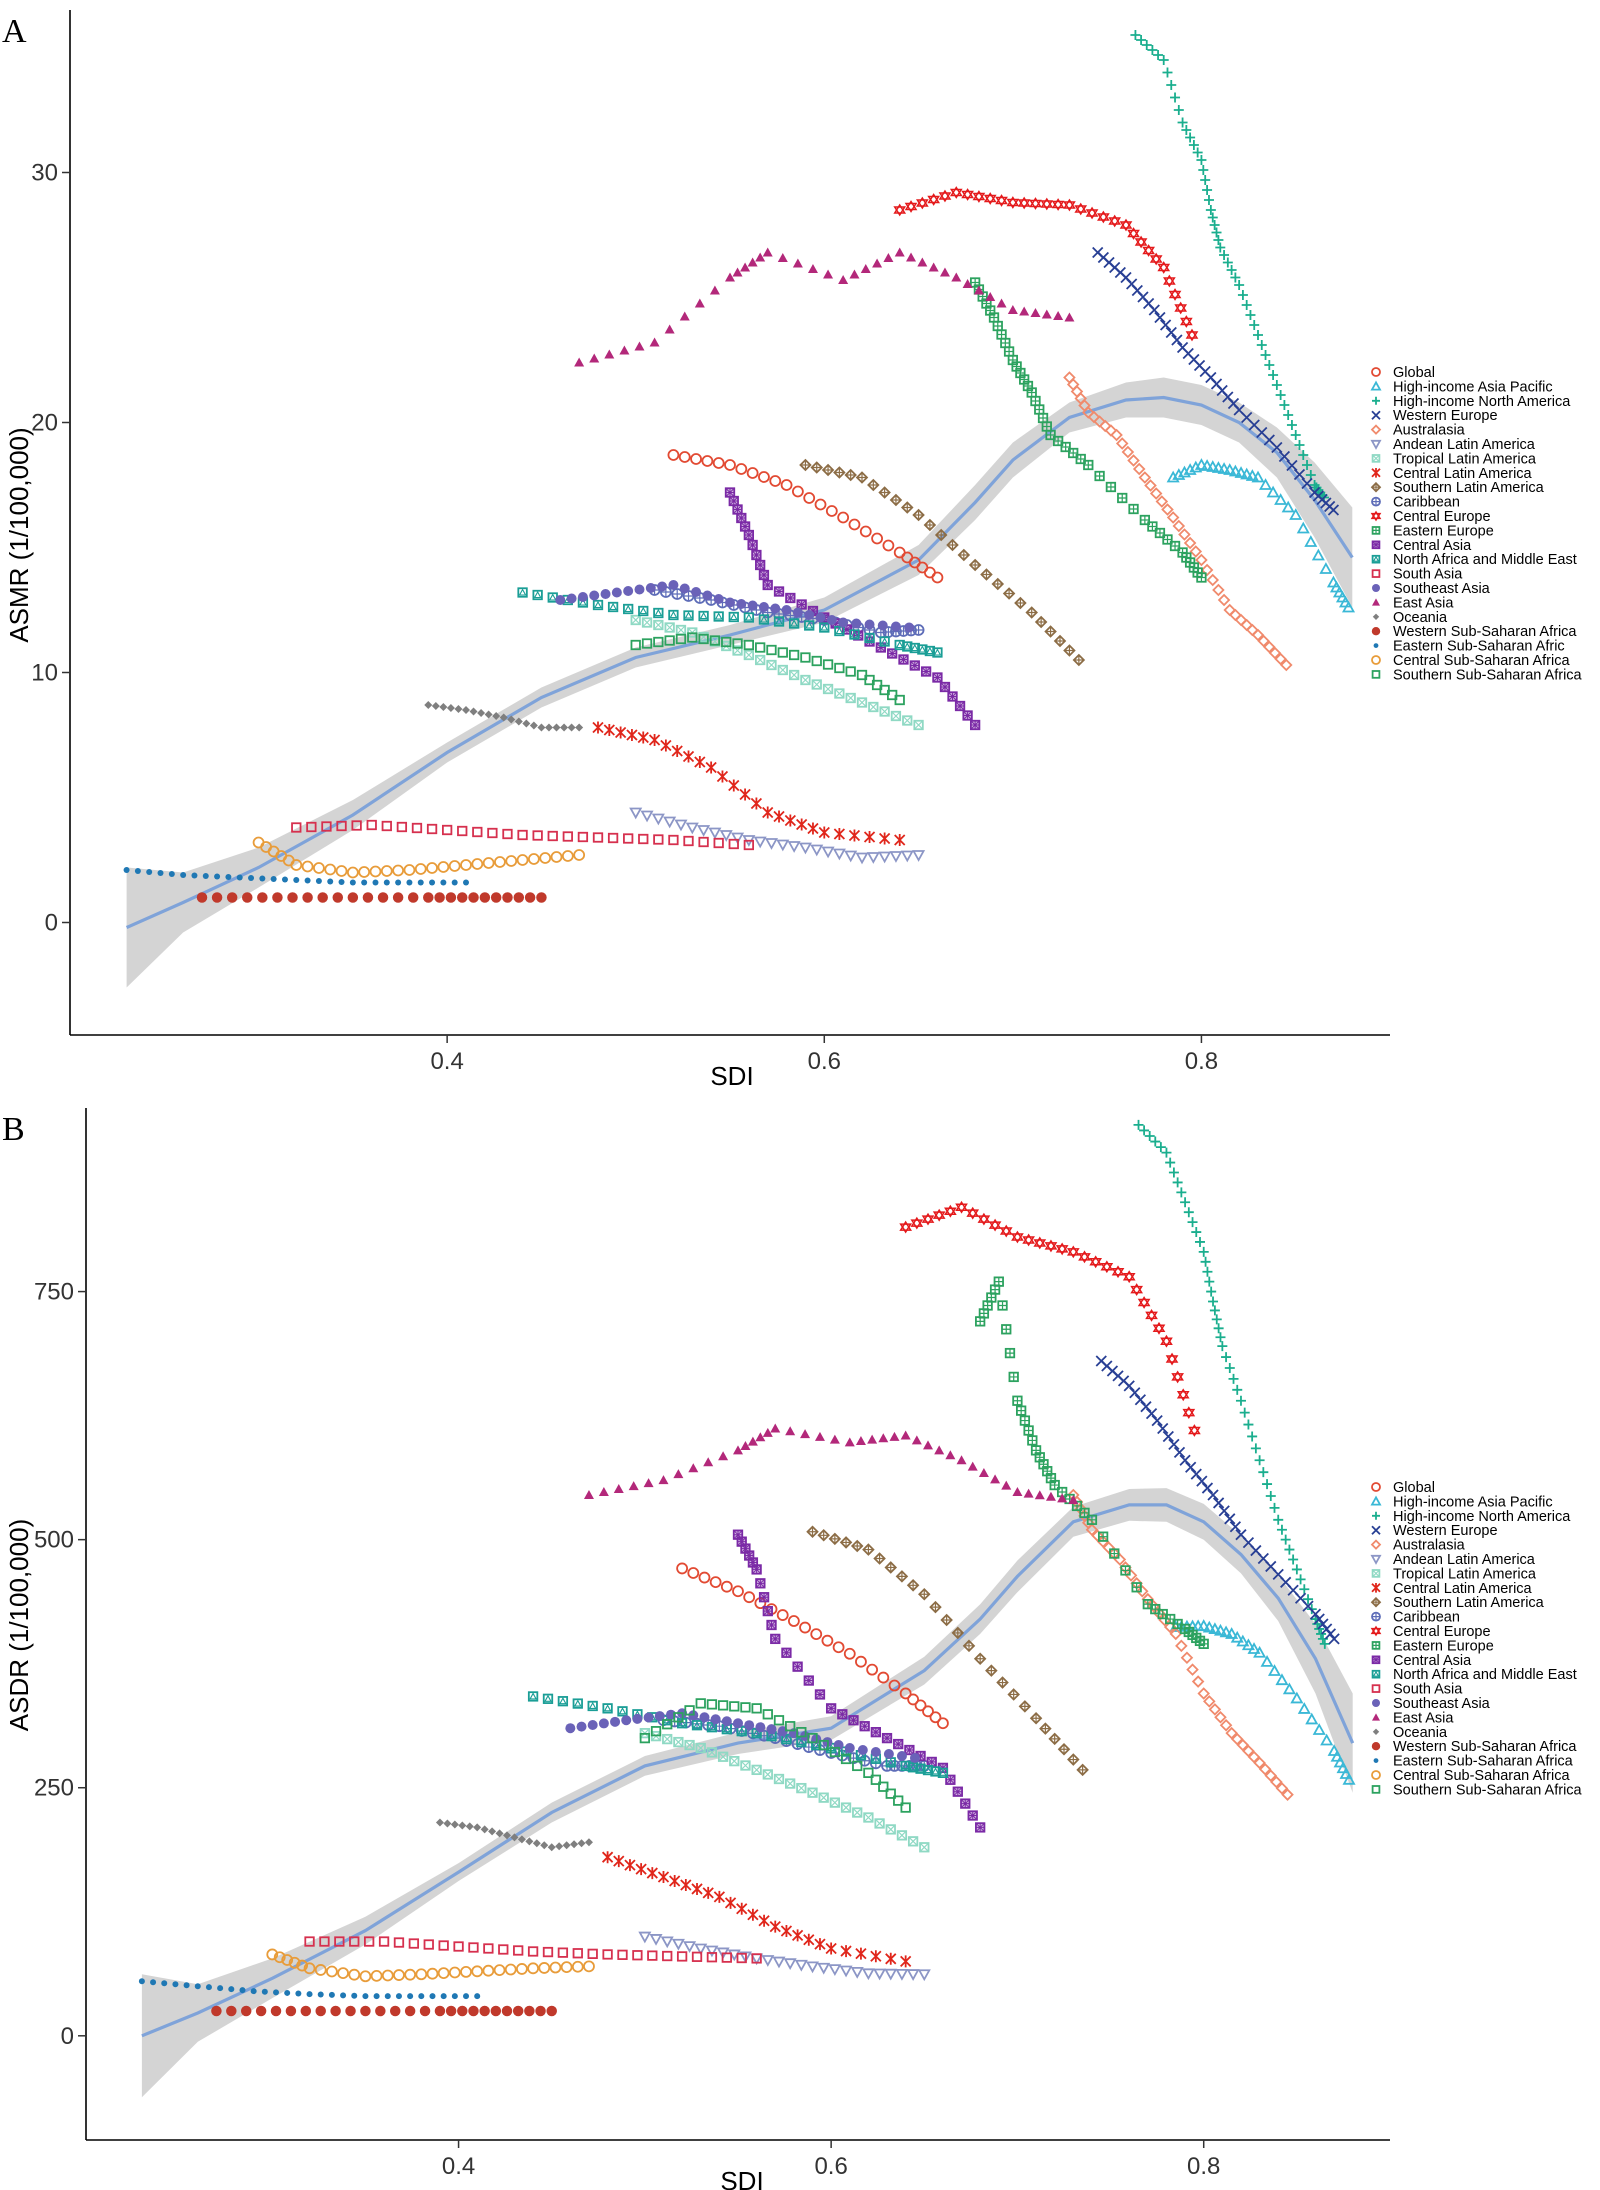 The width and height of the screenshot is (1600, 2190). I want to click on series-southeast-asia, so click(742, 1735).